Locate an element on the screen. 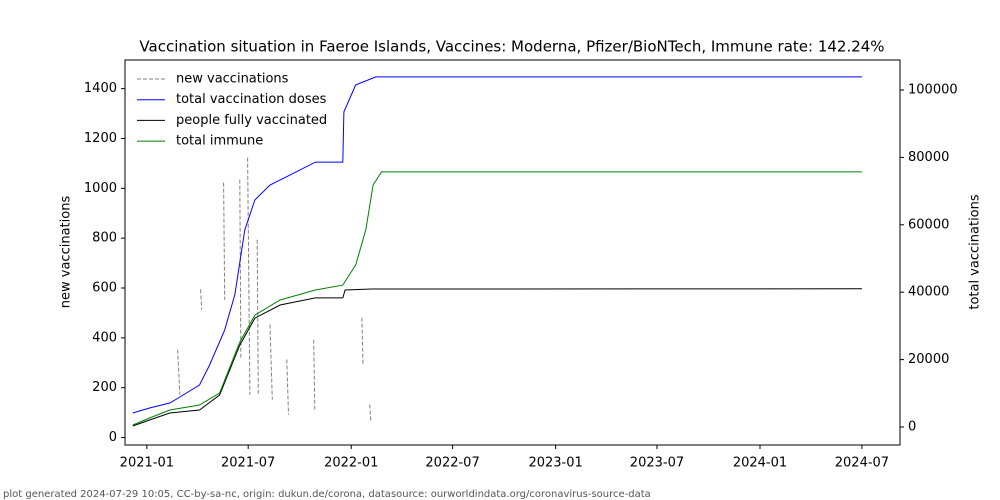 Image resolution: width=1000 pixels, height=500 pixels. x-tick-label: 2022-07 is located at coordinates (452, 463).